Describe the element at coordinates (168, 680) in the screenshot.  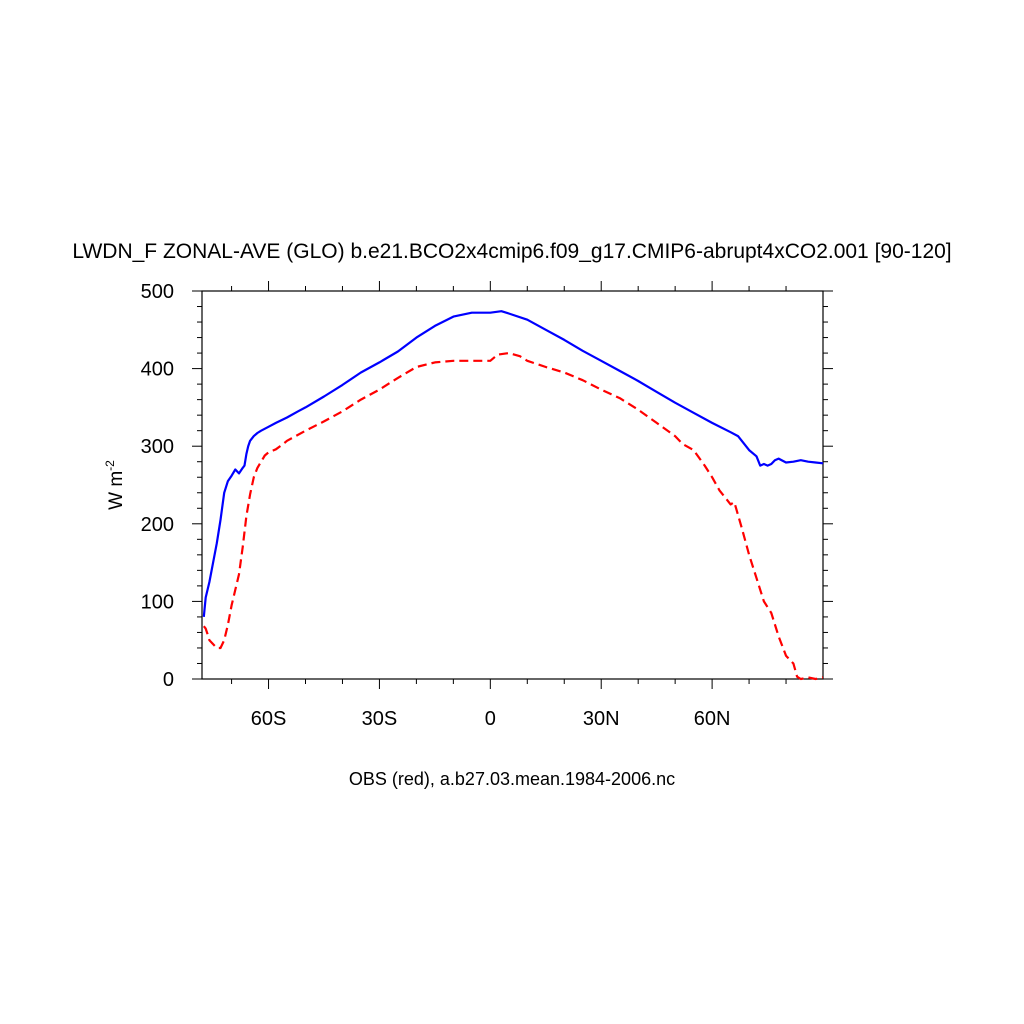
I see `y-tick-label: 0` at that location.